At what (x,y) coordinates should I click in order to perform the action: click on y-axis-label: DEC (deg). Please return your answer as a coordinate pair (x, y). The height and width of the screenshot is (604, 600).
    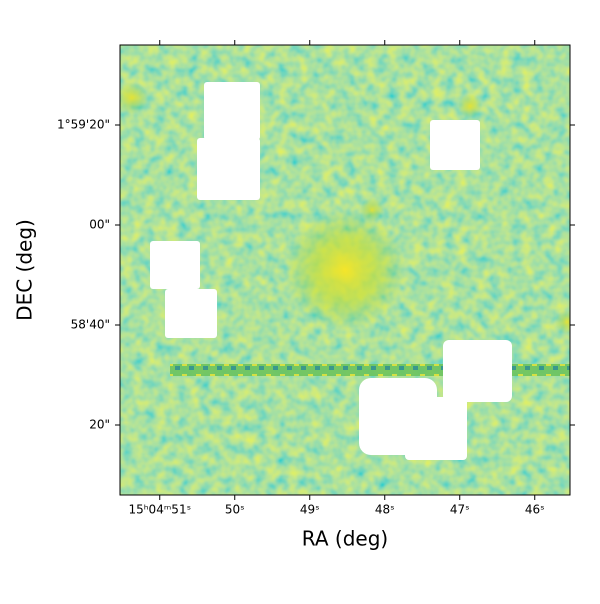
    Looking at the image, I should click on (25, 270).